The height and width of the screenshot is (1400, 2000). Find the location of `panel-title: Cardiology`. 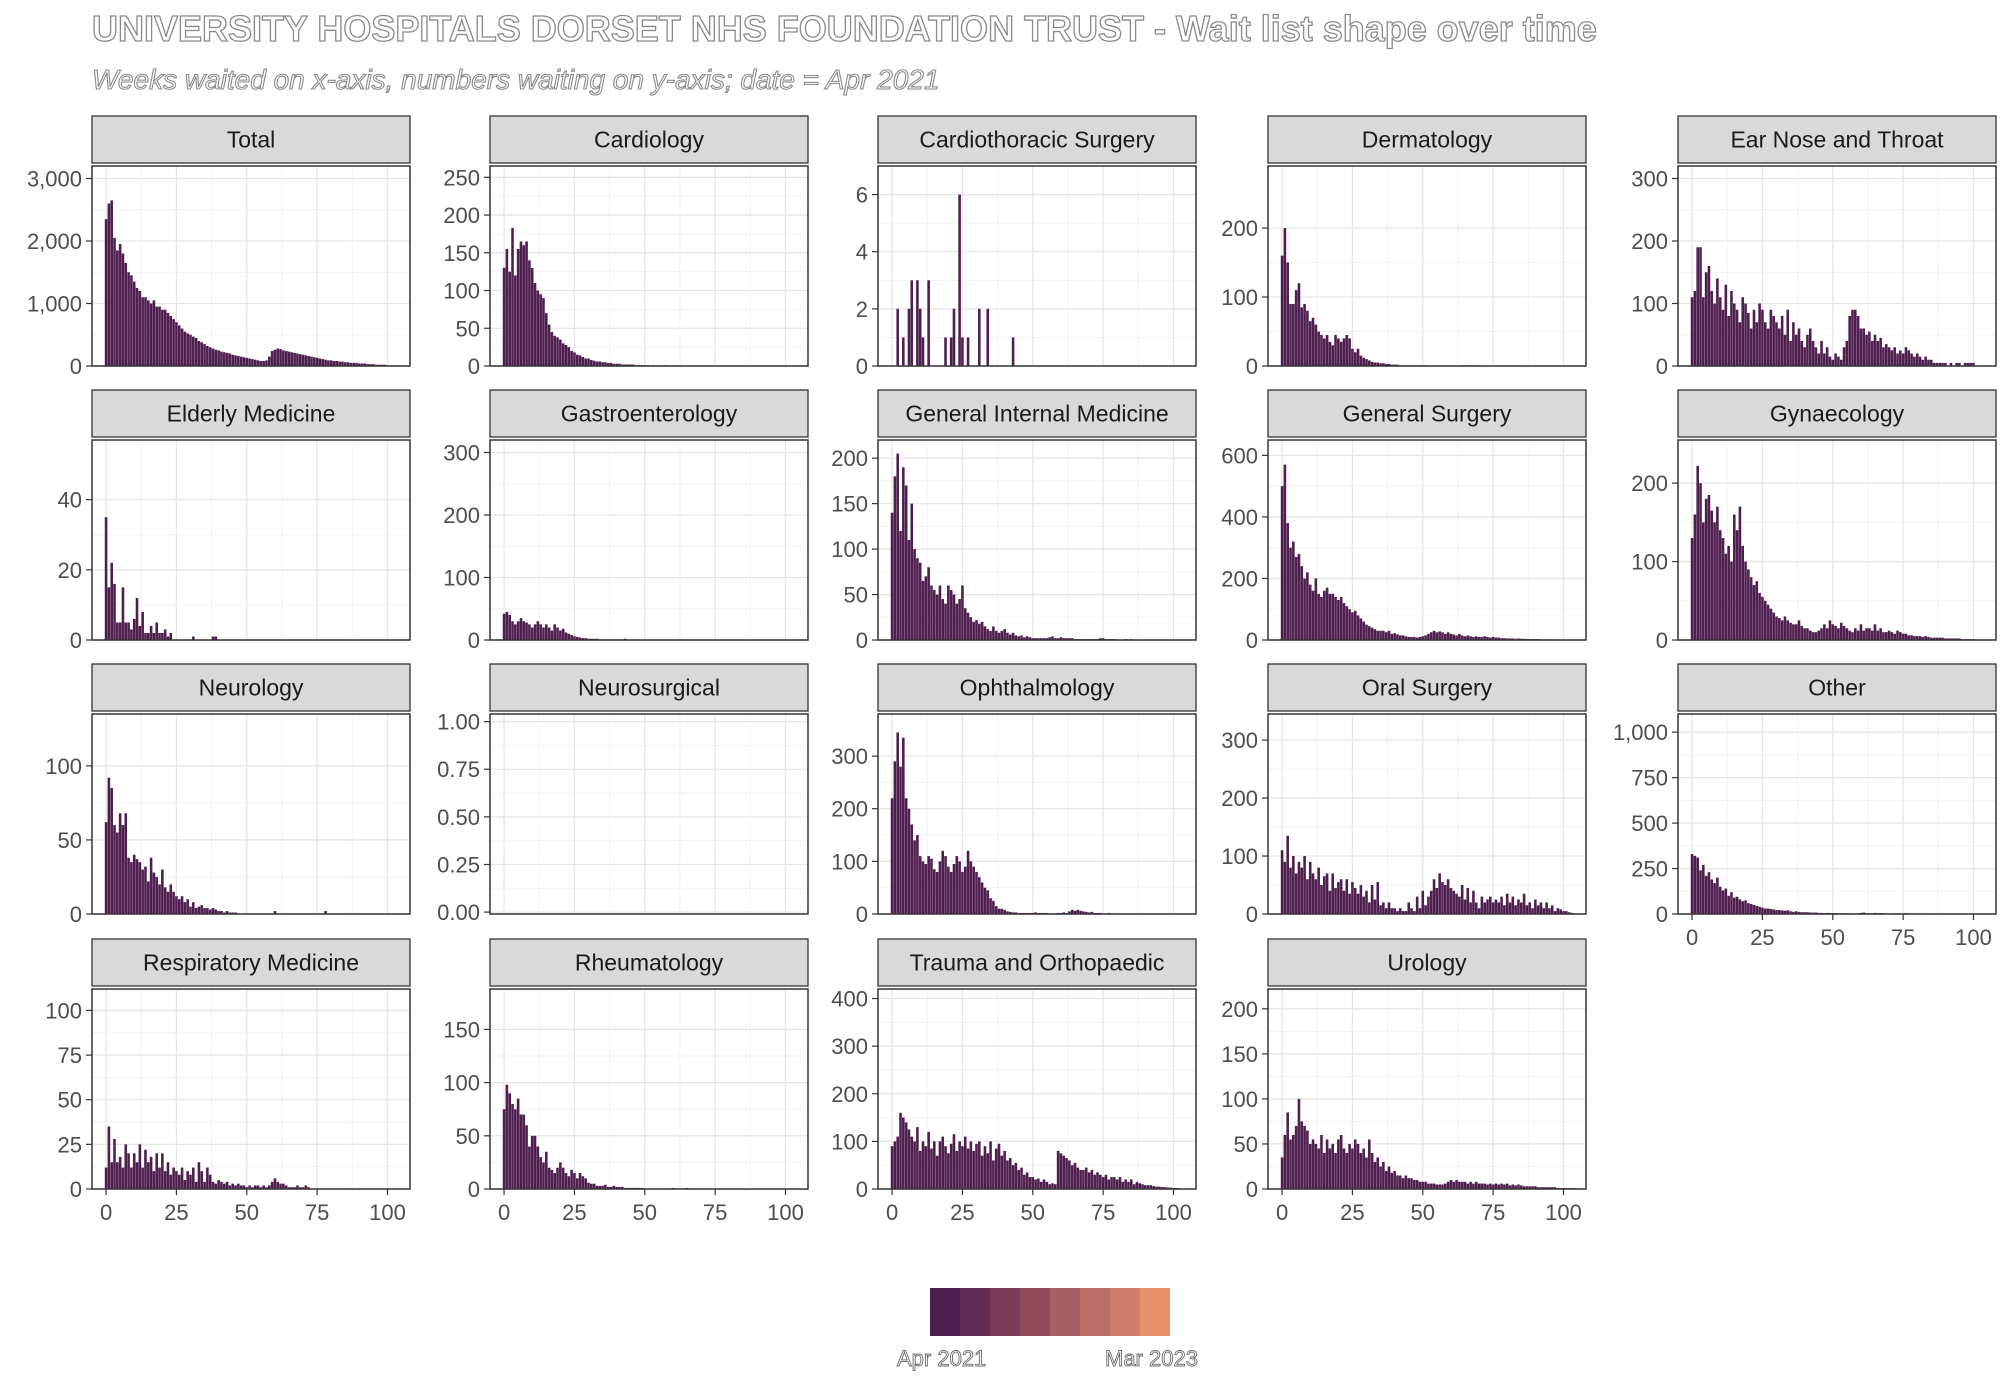

panel-title: Cardiology is located at coordinates (649, 140).